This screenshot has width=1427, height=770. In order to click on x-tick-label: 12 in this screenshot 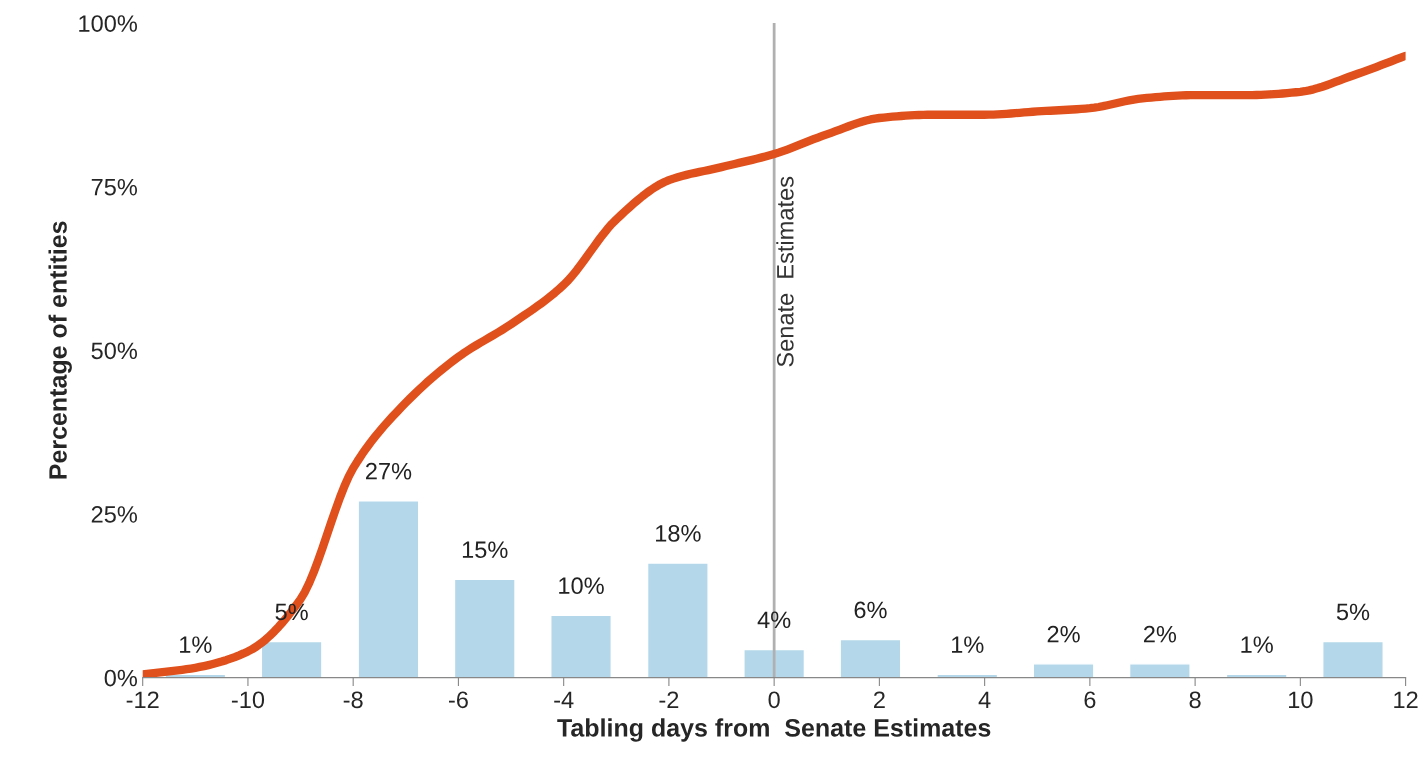, I will do `click(1406, 699)`.